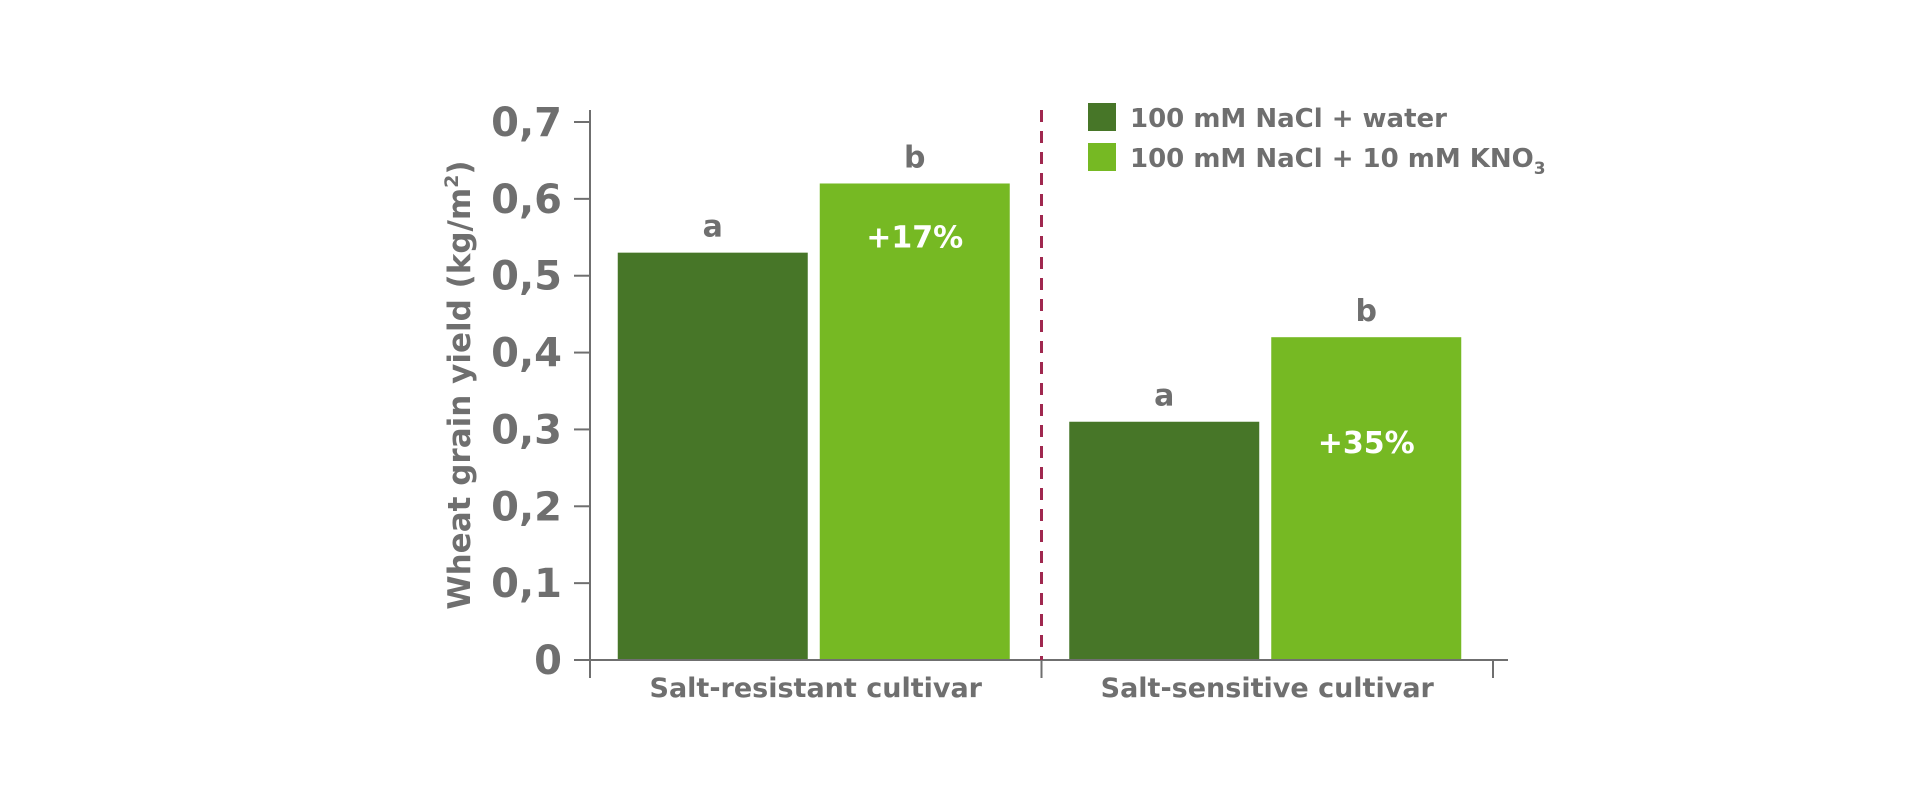  I want to click on legend-label: 100 mM NaCl + water, so click(1288, 119).